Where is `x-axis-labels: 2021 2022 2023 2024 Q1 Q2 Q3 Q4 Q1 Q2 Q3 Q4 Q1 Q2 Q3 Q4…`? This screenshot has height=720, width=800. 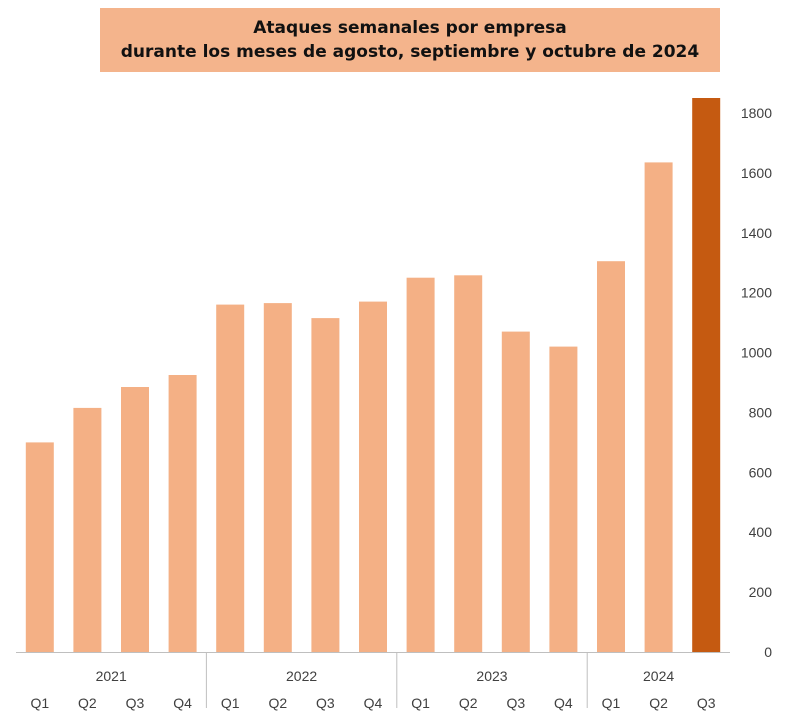
x-axis-labels: 2021 2022 2023 2024 Q1 Q2 Q3 Q4 Q1 Q2 Q3 Q4 Q1 Q2 Q3 Q4… is located at coordinates (372, 689).